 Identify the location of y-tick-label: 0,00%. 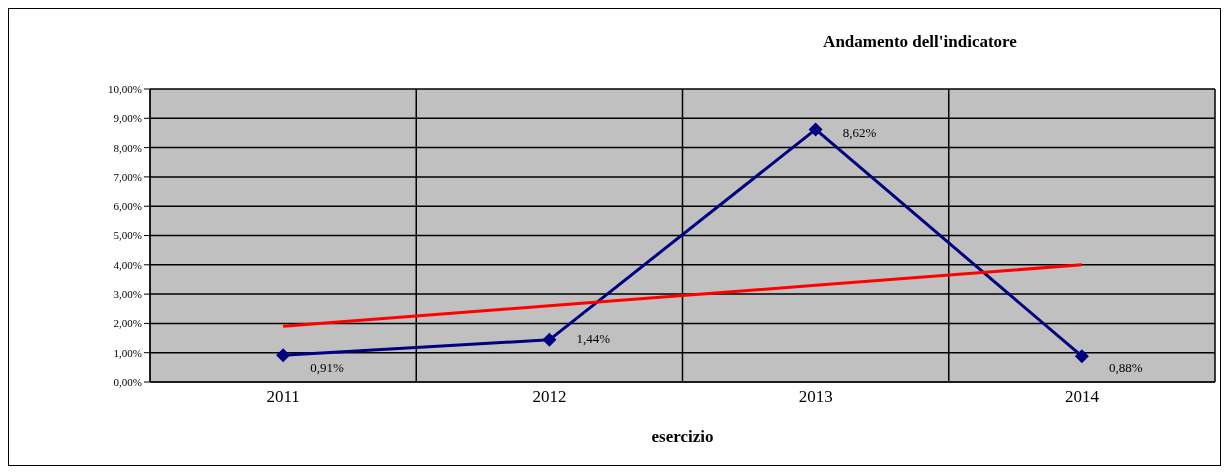
(127, 381).